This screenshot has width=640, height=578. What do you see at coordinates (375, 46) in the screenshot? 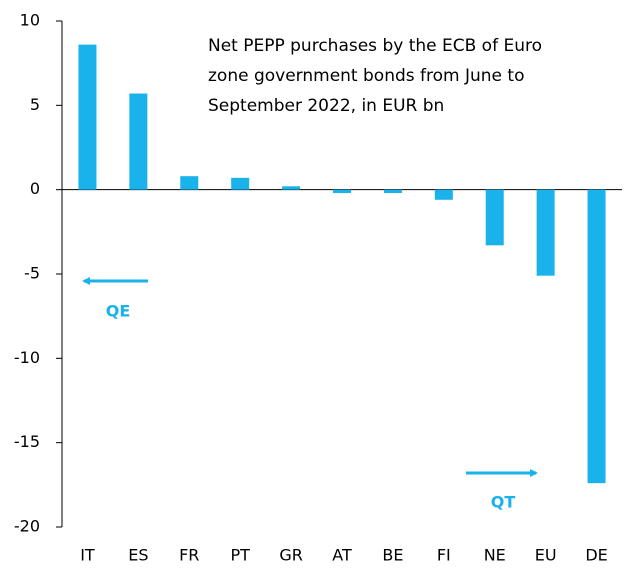
I see `chart-title: Net PEPP purchases by the ECB of Euro` at bounding box center [375, 46].